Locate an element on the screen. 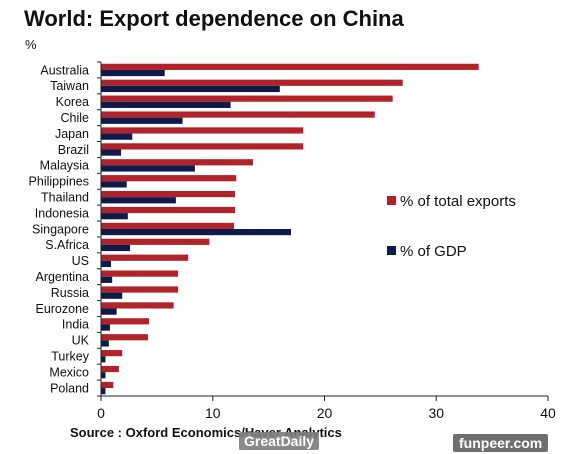  bar-mexico-gdp is located at coordinates (103, 375).